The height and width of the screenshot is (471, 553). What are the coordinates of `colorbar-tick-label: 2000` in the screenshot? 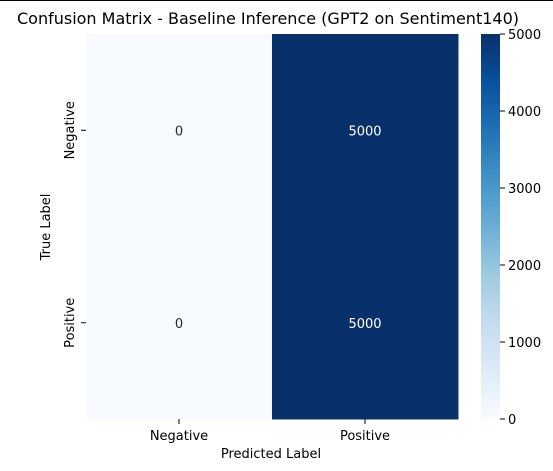 It's located at (524, 266).